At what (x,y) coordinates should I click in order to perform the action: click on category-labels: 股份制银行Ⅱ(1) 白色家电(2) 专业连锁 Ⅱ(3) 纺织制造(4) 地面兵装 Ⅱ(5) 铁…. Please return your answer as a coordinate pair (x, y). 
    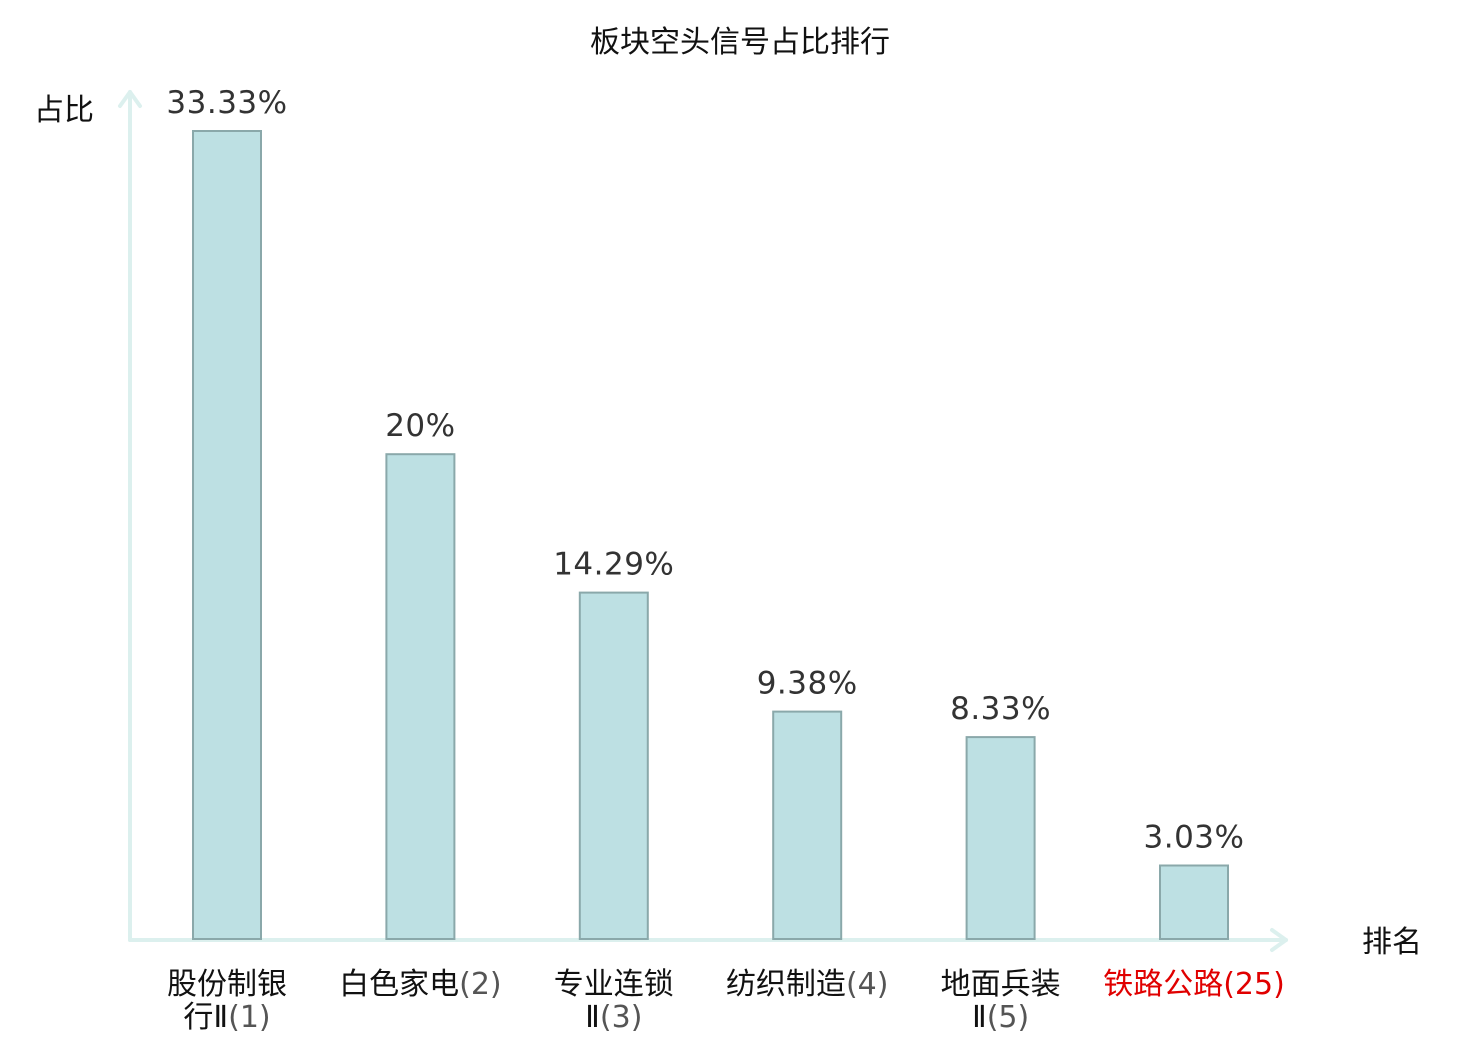
    Looking at the image, I should click on (726, 1001).